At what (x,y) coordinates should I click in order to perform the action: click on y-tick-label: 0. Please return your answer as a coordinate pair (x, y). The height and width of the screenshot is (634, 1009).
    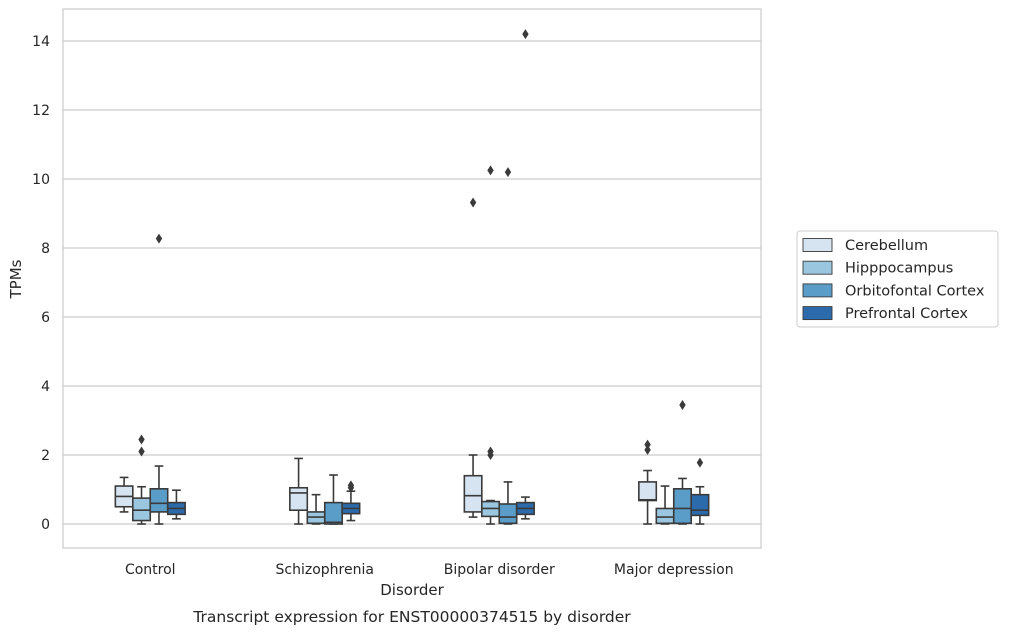
    Looking at the image, I should click on (45, 525).